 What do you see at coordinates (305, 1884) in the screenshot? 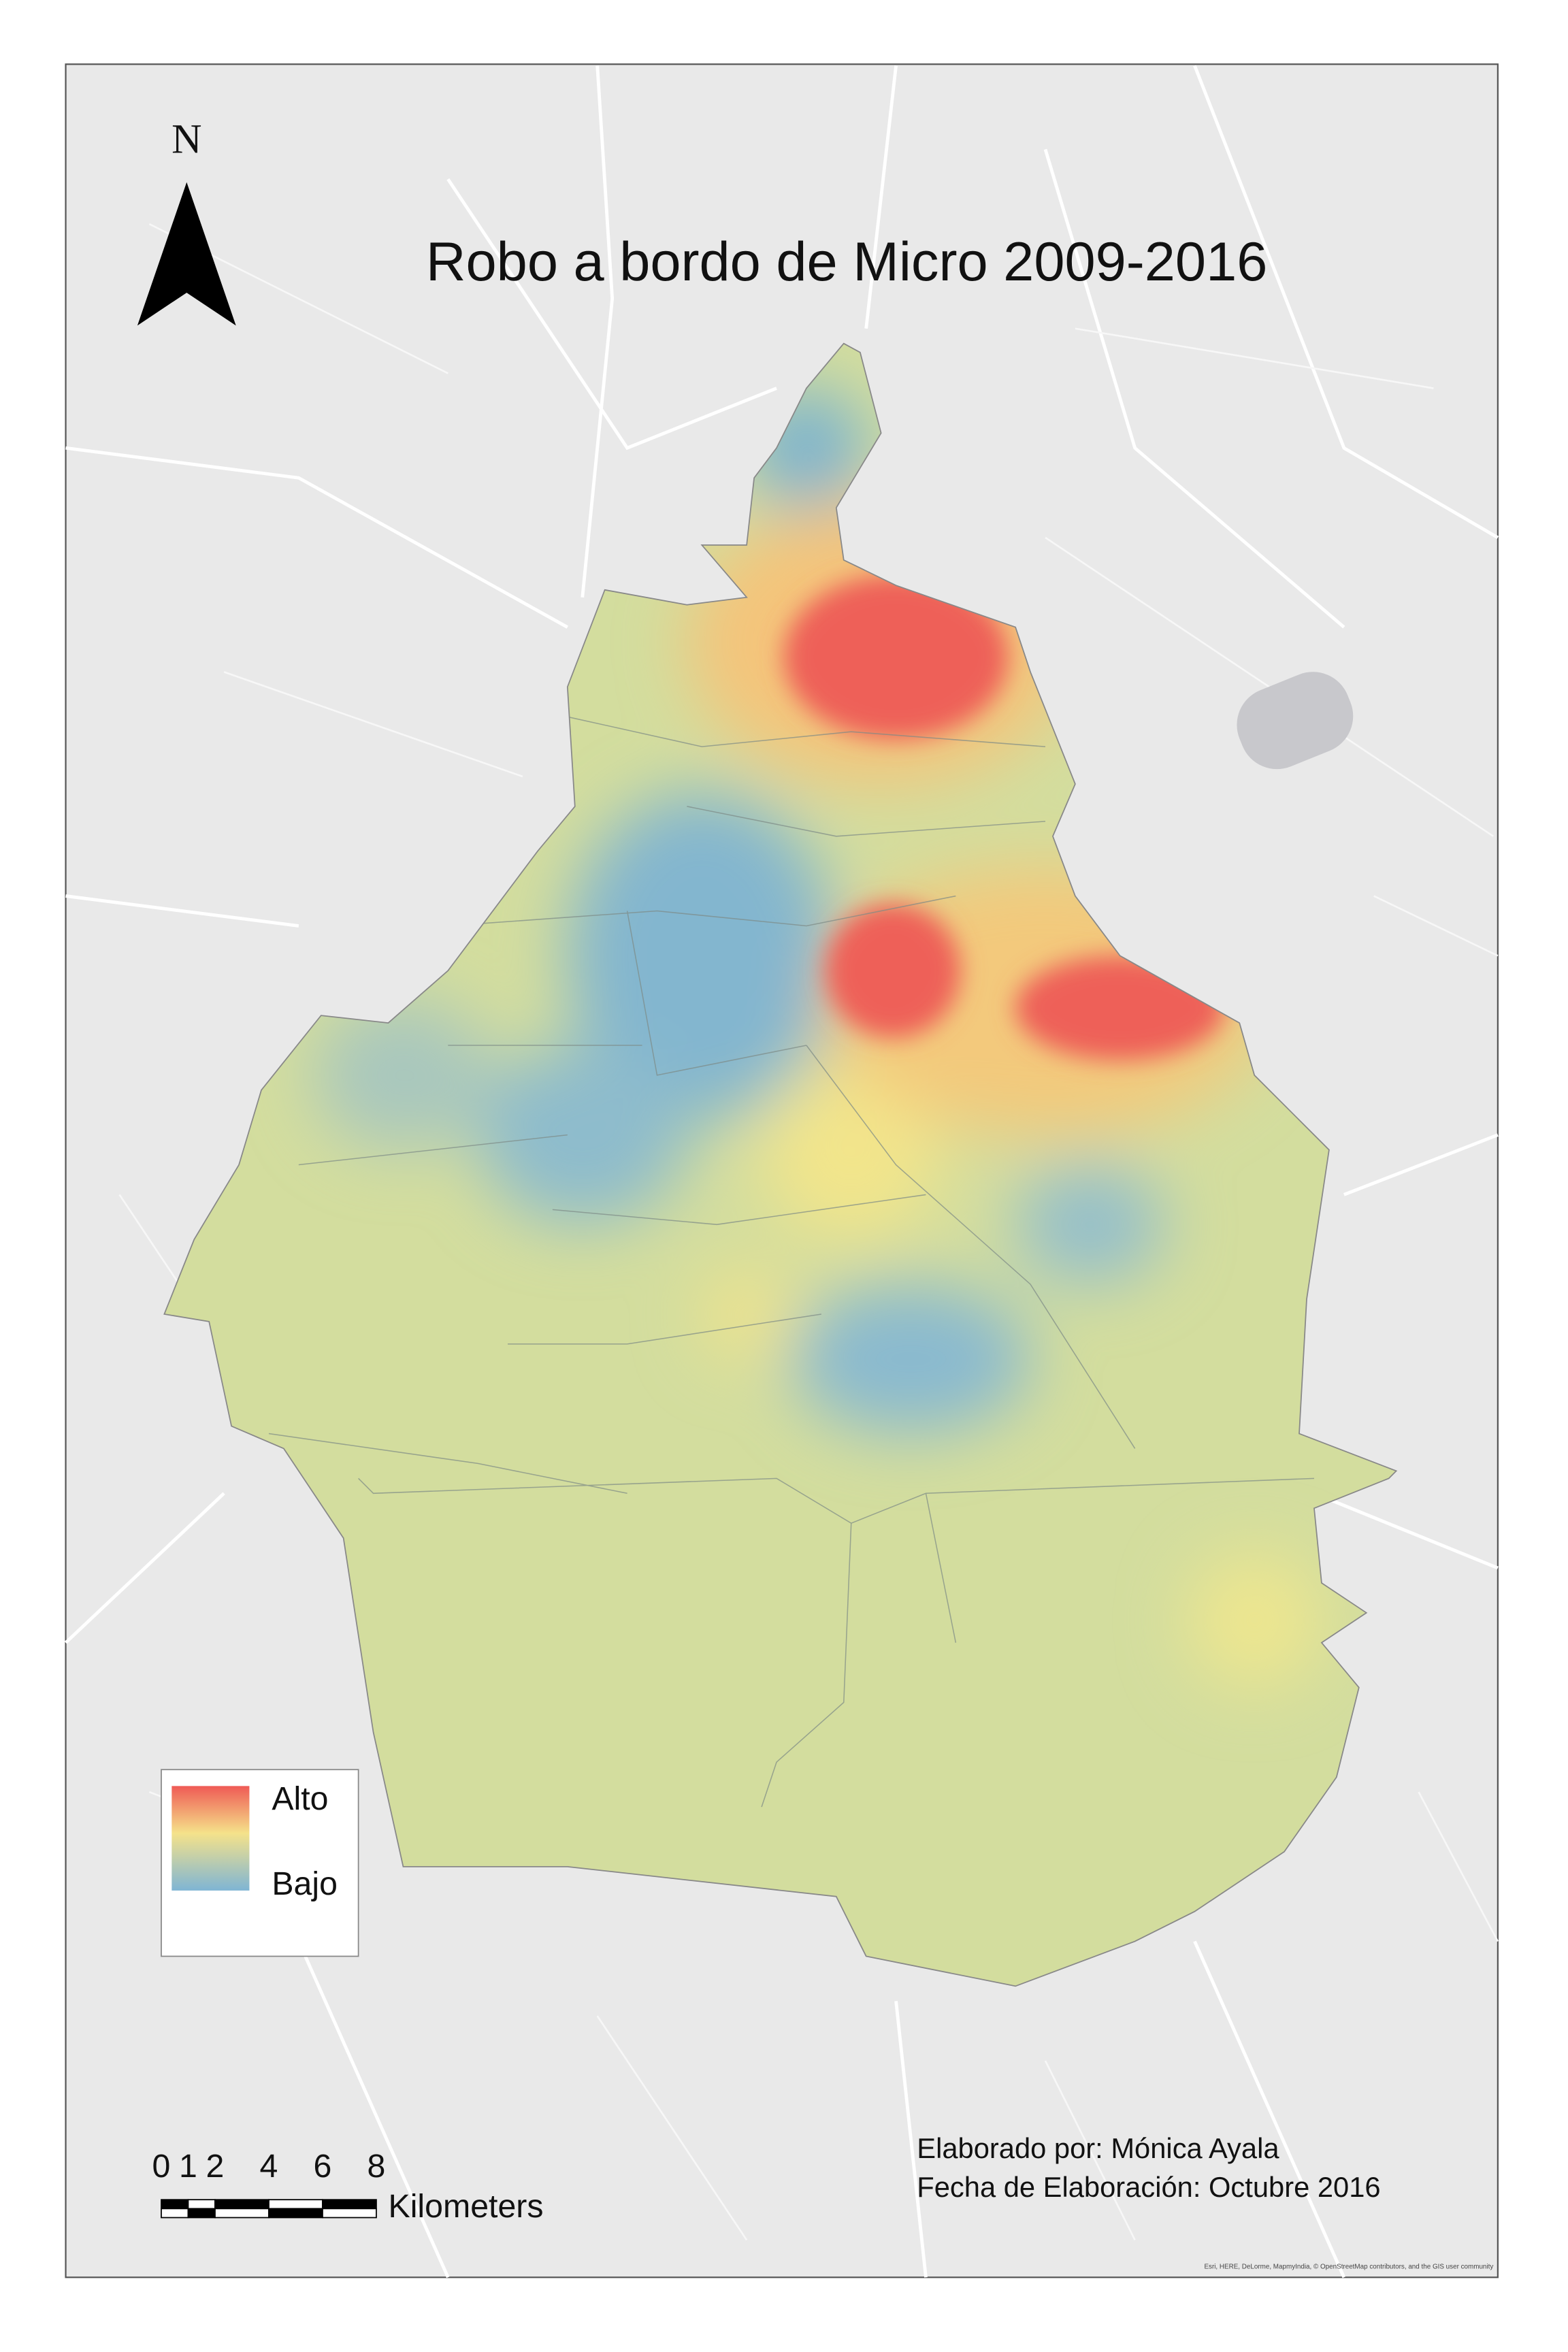
I see `legend-low: Bajo` at bounding box center [305, 1884].